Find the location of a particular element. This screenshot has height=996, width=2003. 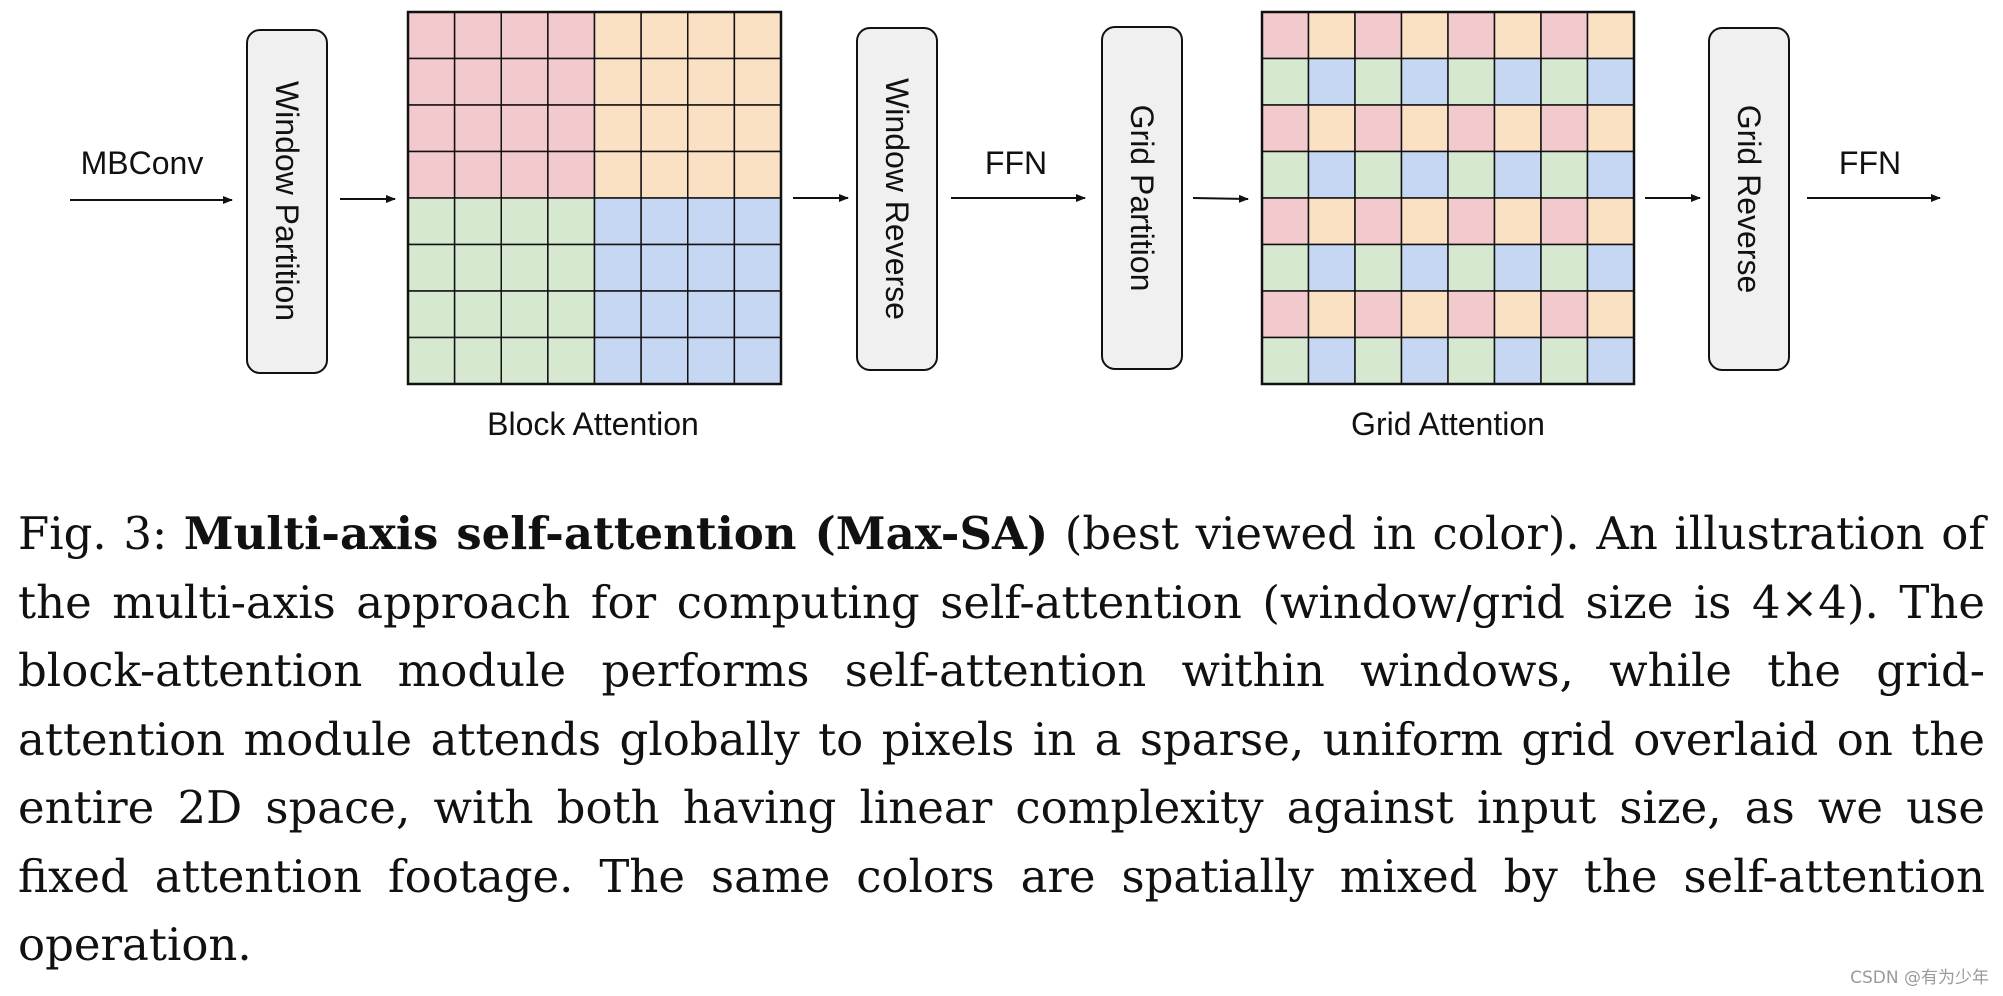

window-partition-box: Window Partition is located at coordinates (287, 201).